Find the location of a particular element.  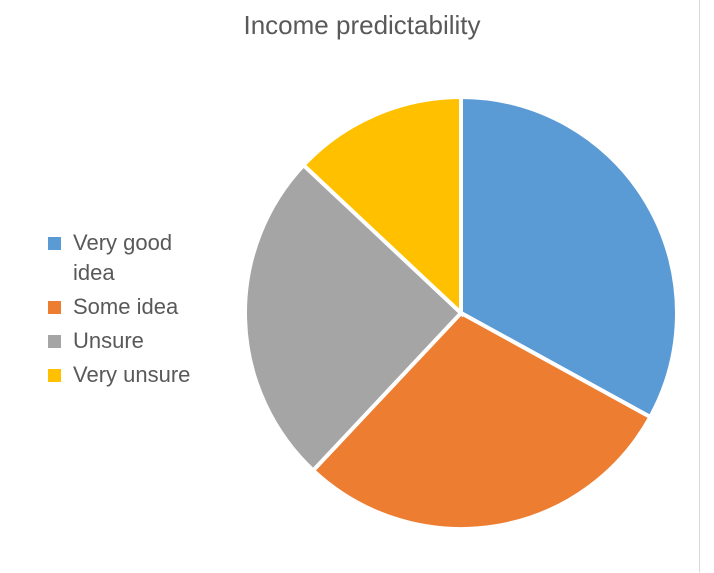

legend-item-very-good-idea: Very good idea is located at coordinates (143, 258).